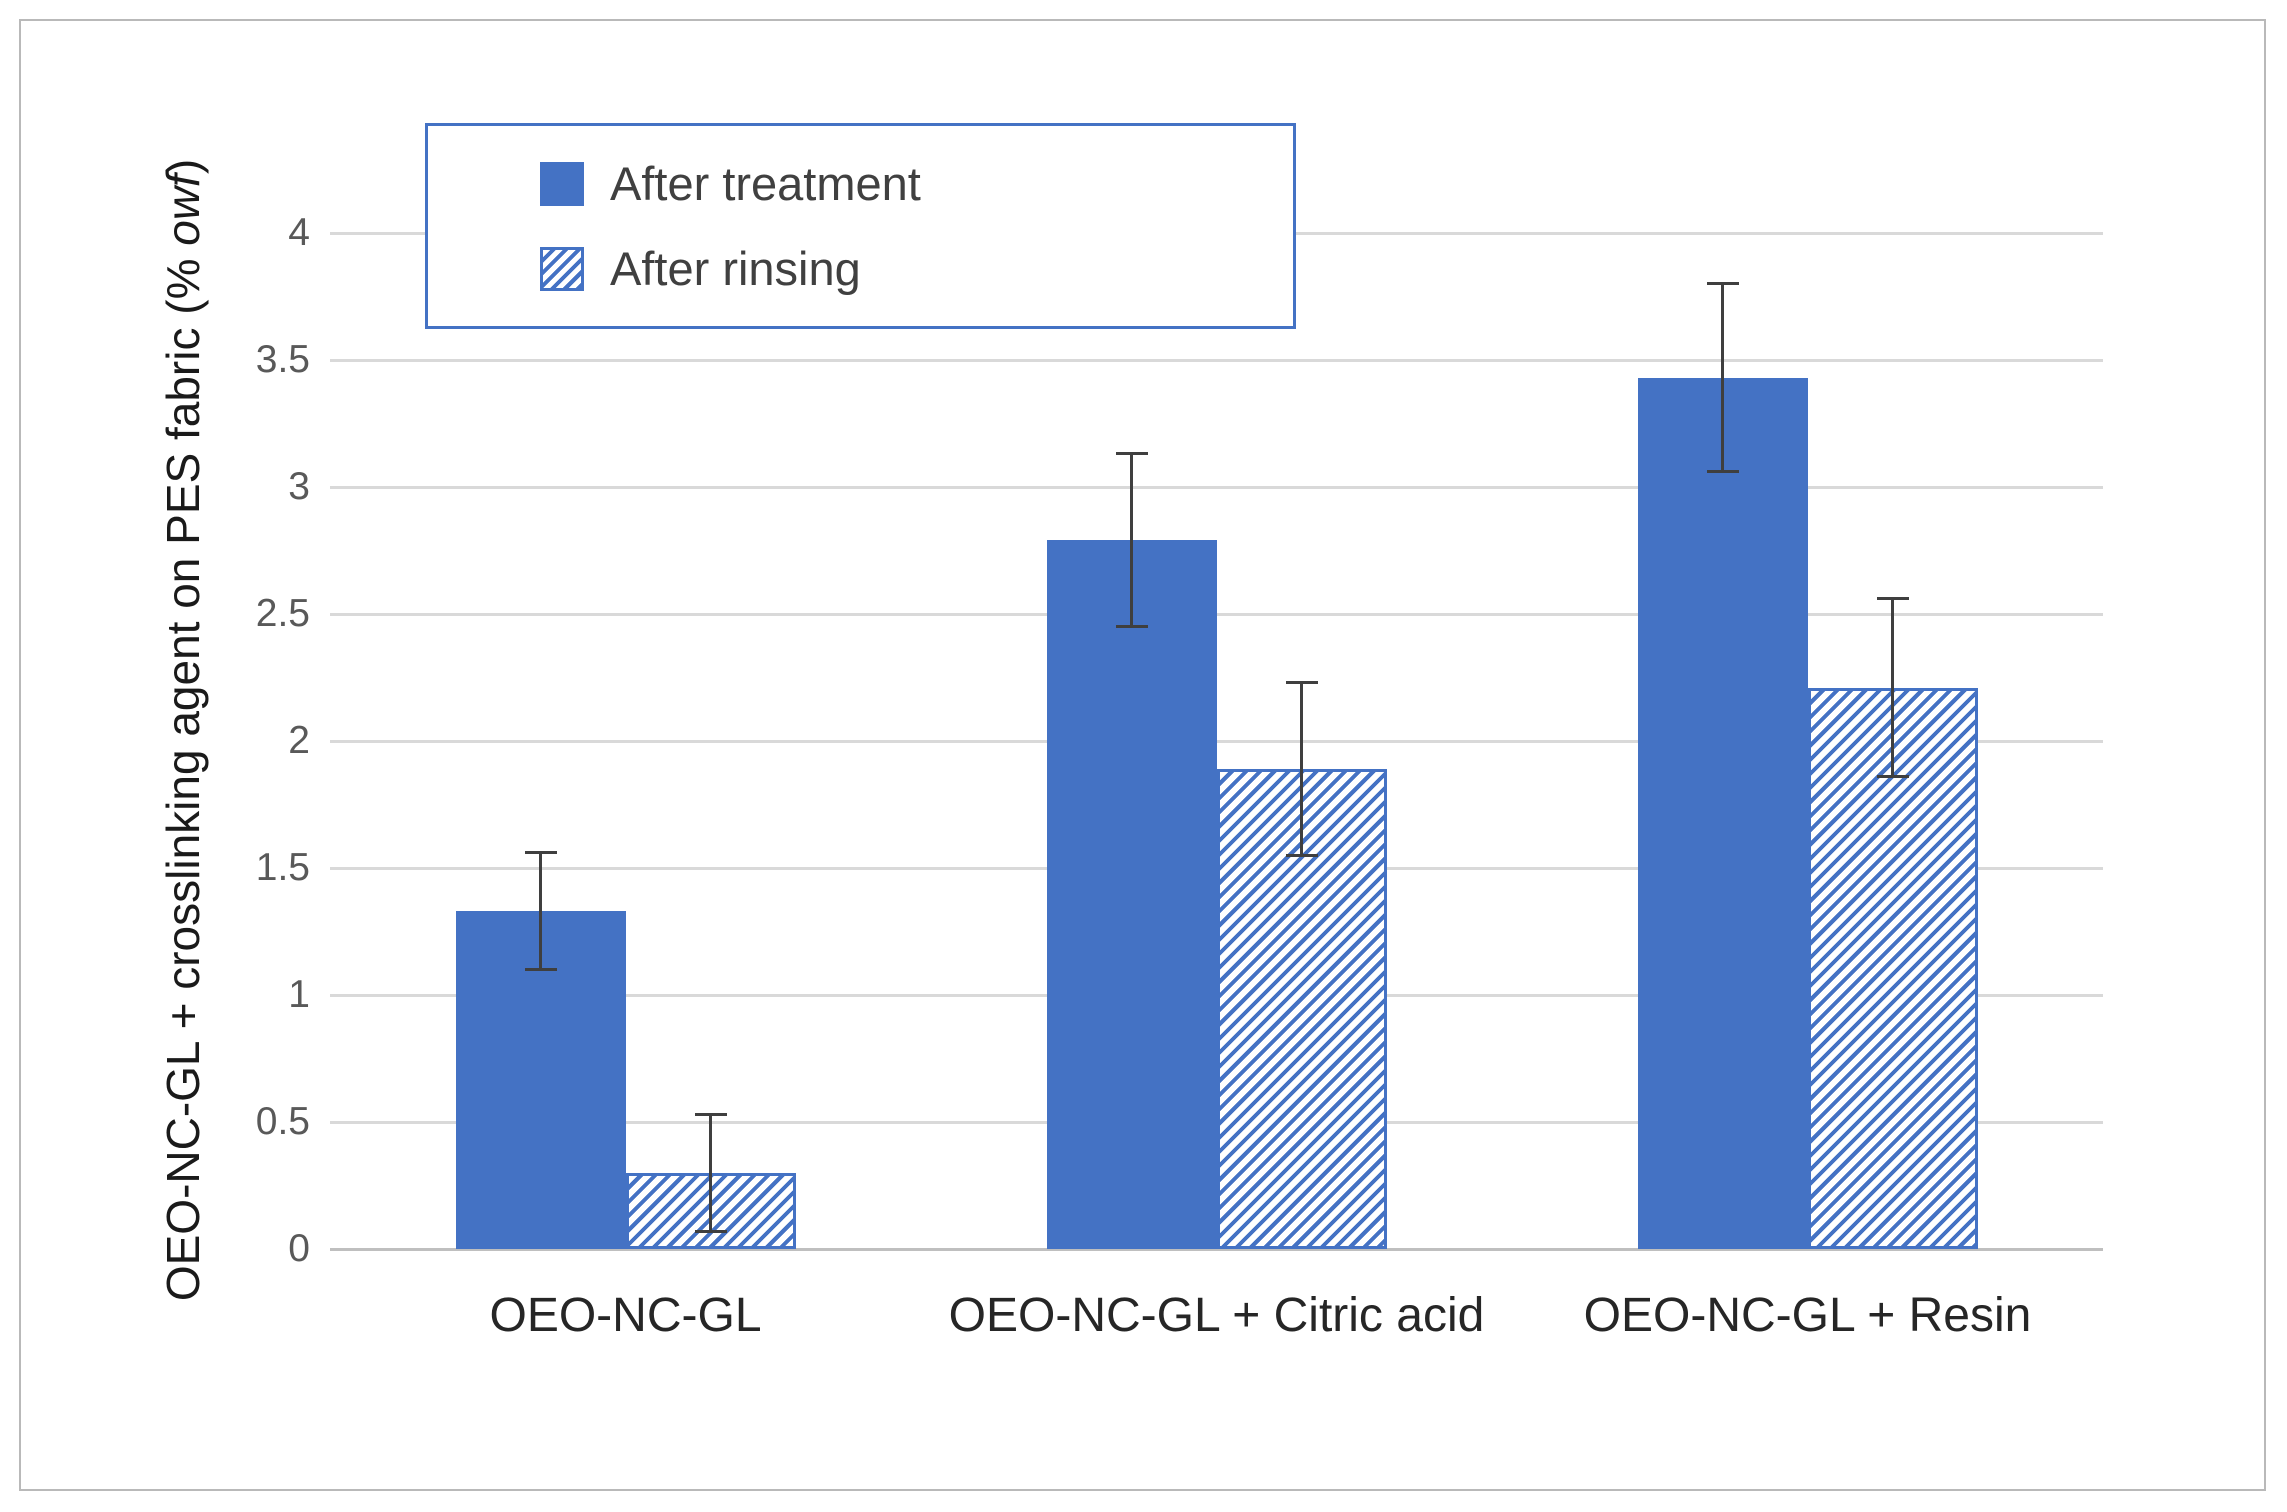  I want to click on y-tick-label-1: 1, so click(299, 994).